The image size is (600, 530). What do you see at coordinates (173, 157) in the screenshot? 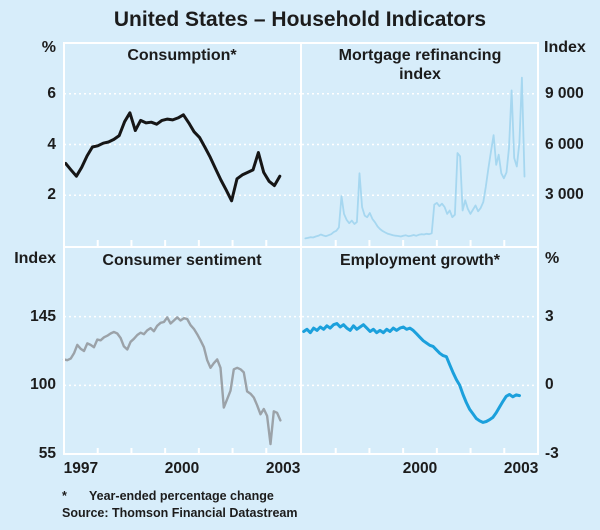
I see `consumption-line` at bounding box center [173, 157].